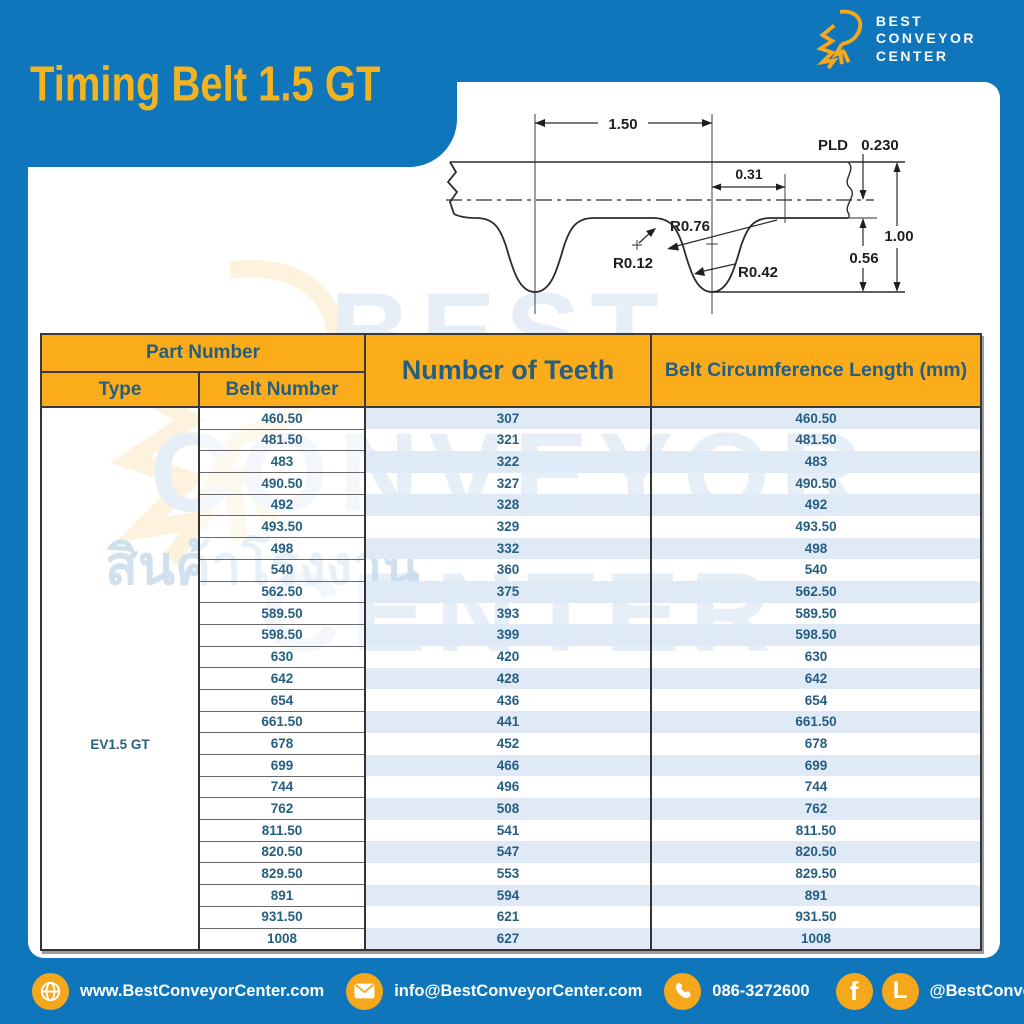 This screenshot has height=1024, width=1024. What do you see at coordinates (508, 808) in the screenshot?
I see `teeth-count-cell: 508` at bounding box center [508, 808].